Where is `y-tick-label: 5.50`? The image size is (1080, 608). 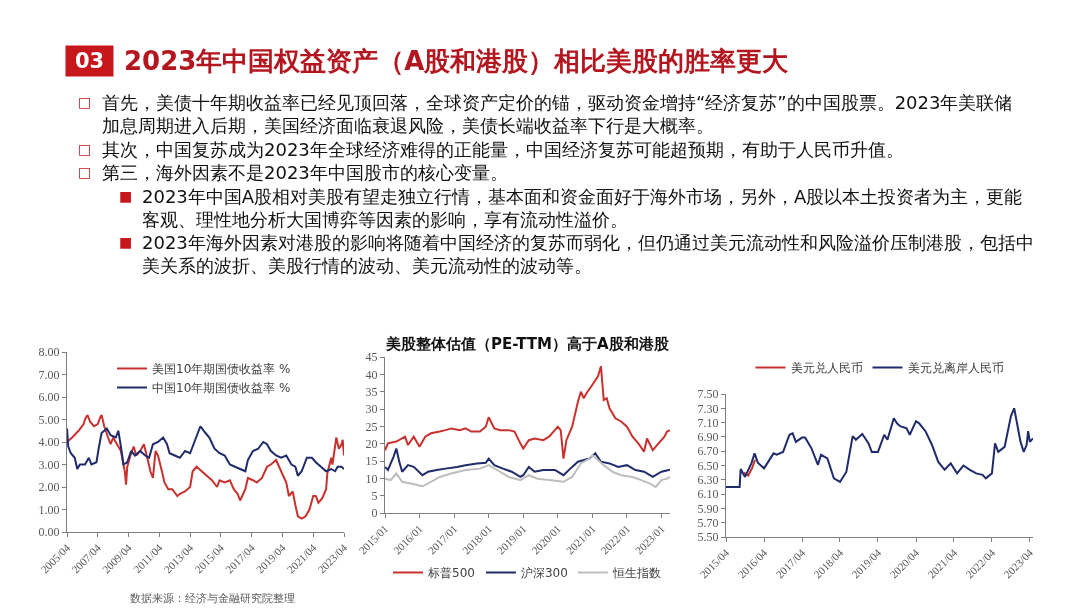
y-tick-label: 5.50 is located at coordinates (708, 537).